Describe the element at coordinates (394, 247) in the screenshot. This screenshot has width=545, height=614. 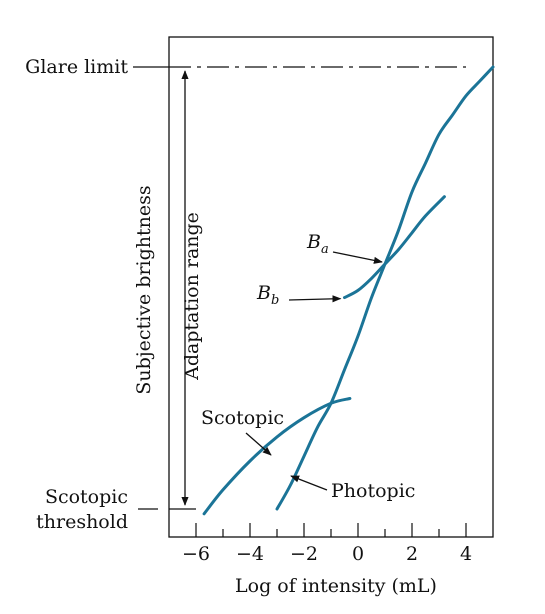
I see `adaptation-curve` at that location.